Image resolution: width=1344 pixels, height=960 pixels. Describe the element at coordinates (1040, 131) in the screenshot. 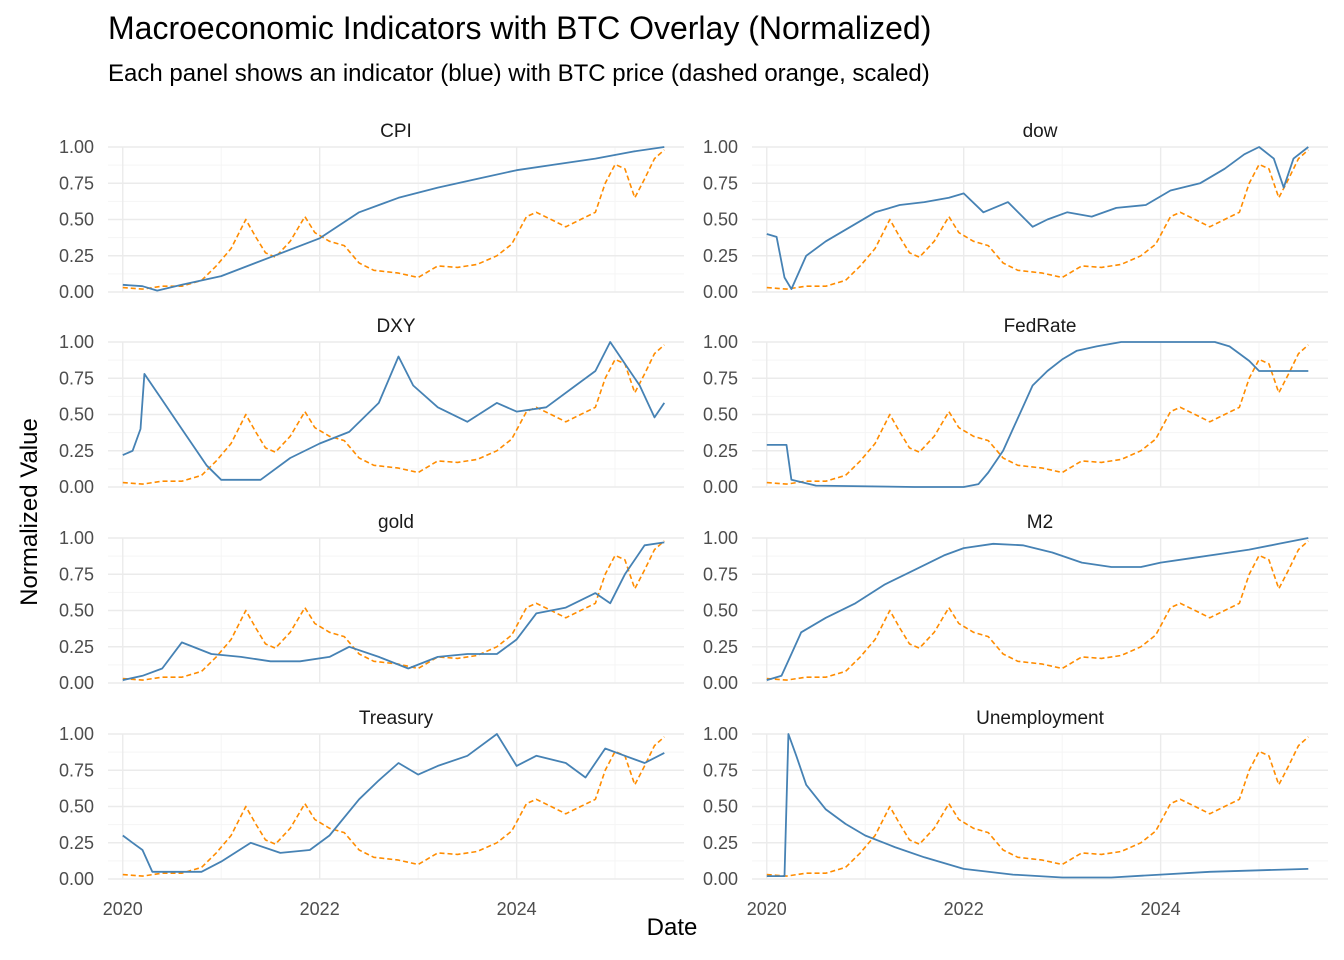

I see `panel-title: dow` at that location.